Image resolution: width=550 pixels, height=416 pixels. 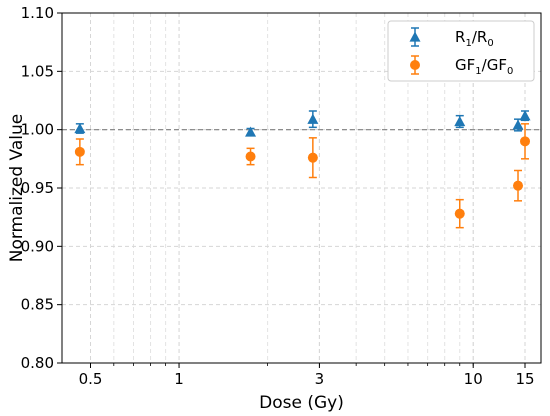 What do you see at coordinates (37, 363) in the screenshot?
I see `y-tick-label: 0.80` at bounding box center [37, 363].